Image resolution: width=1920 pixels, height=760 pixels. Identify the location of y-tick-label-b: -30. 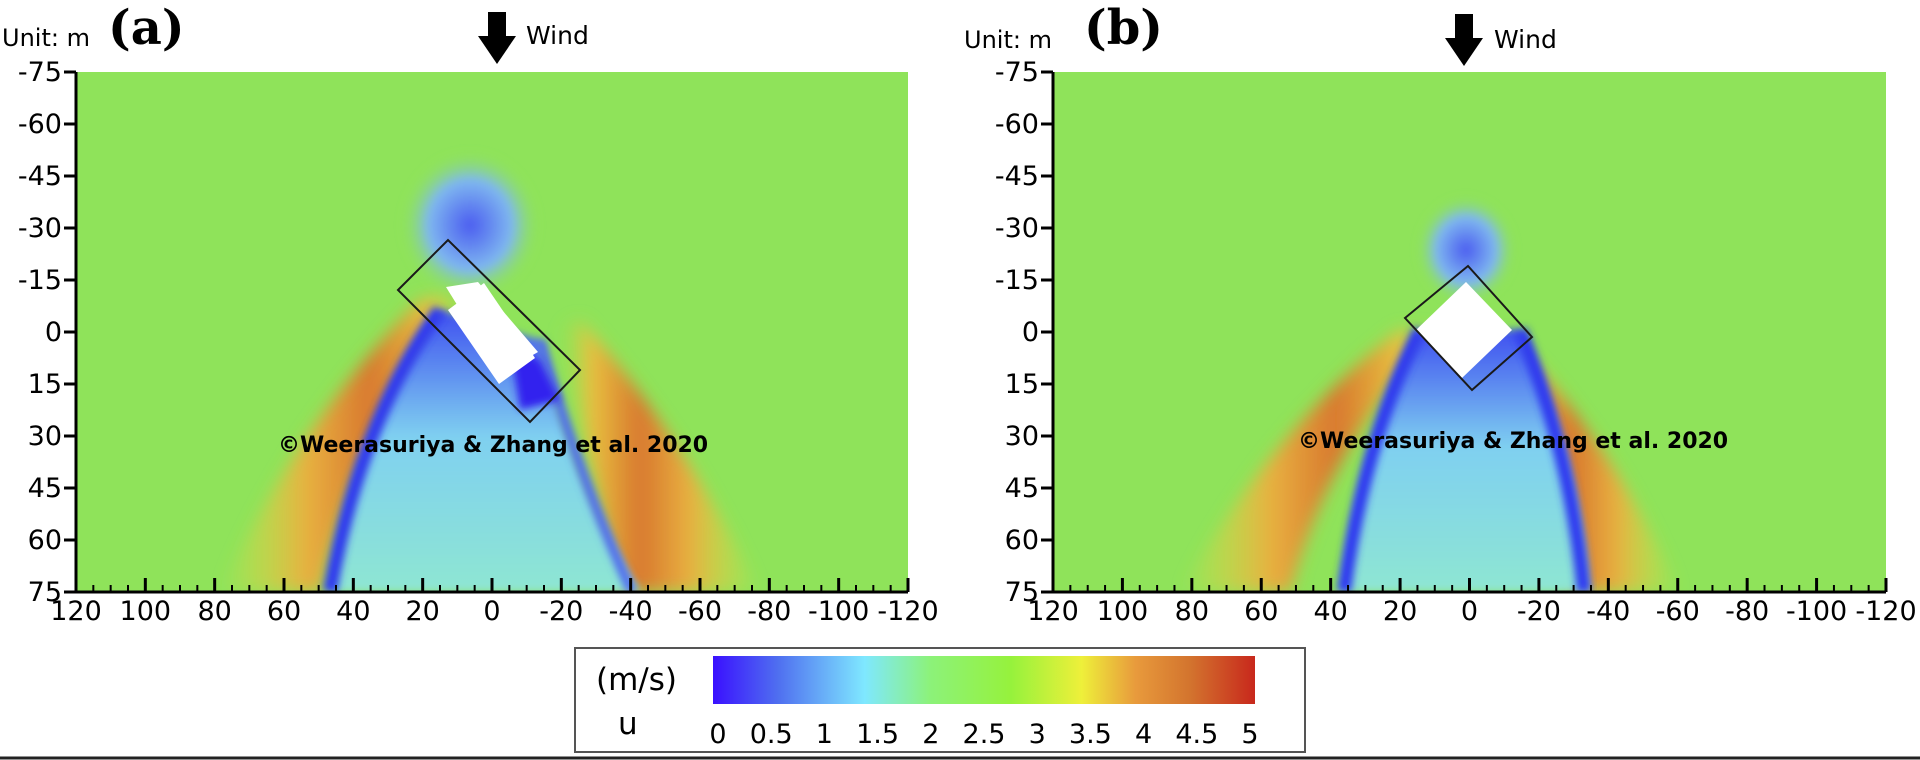
(1017, 228).